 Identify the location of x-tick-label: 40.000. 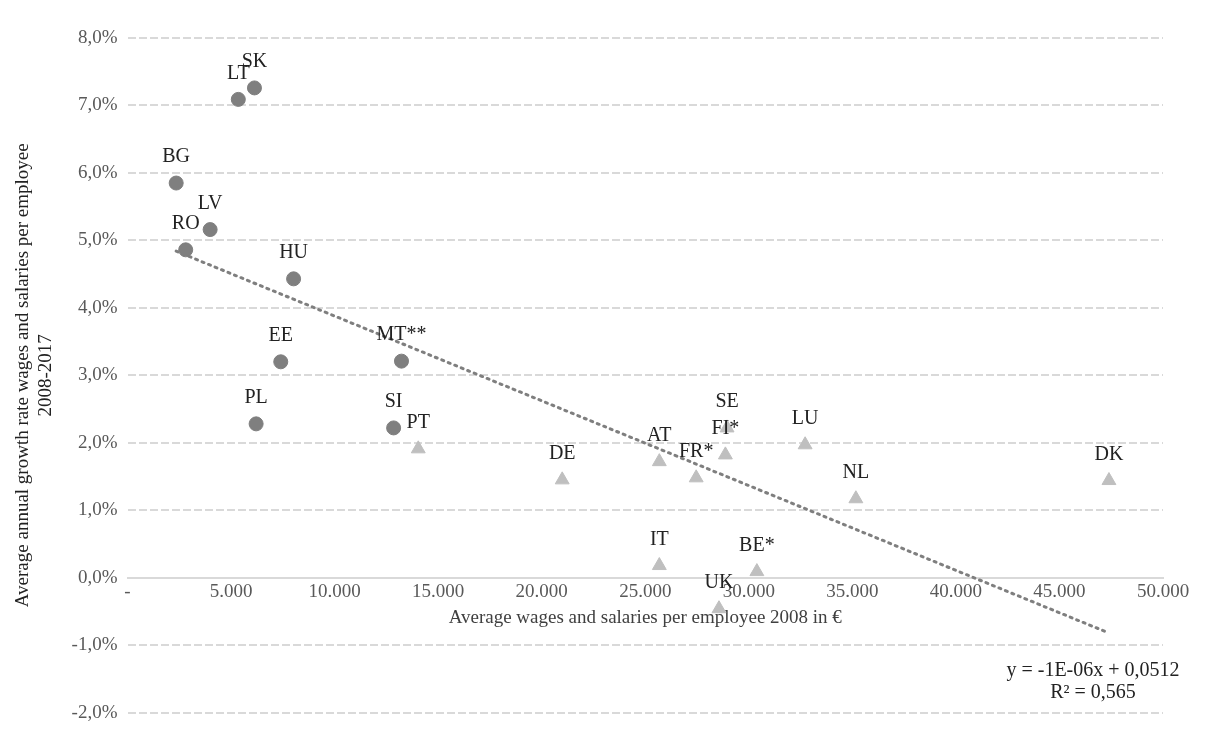
(956, 591).